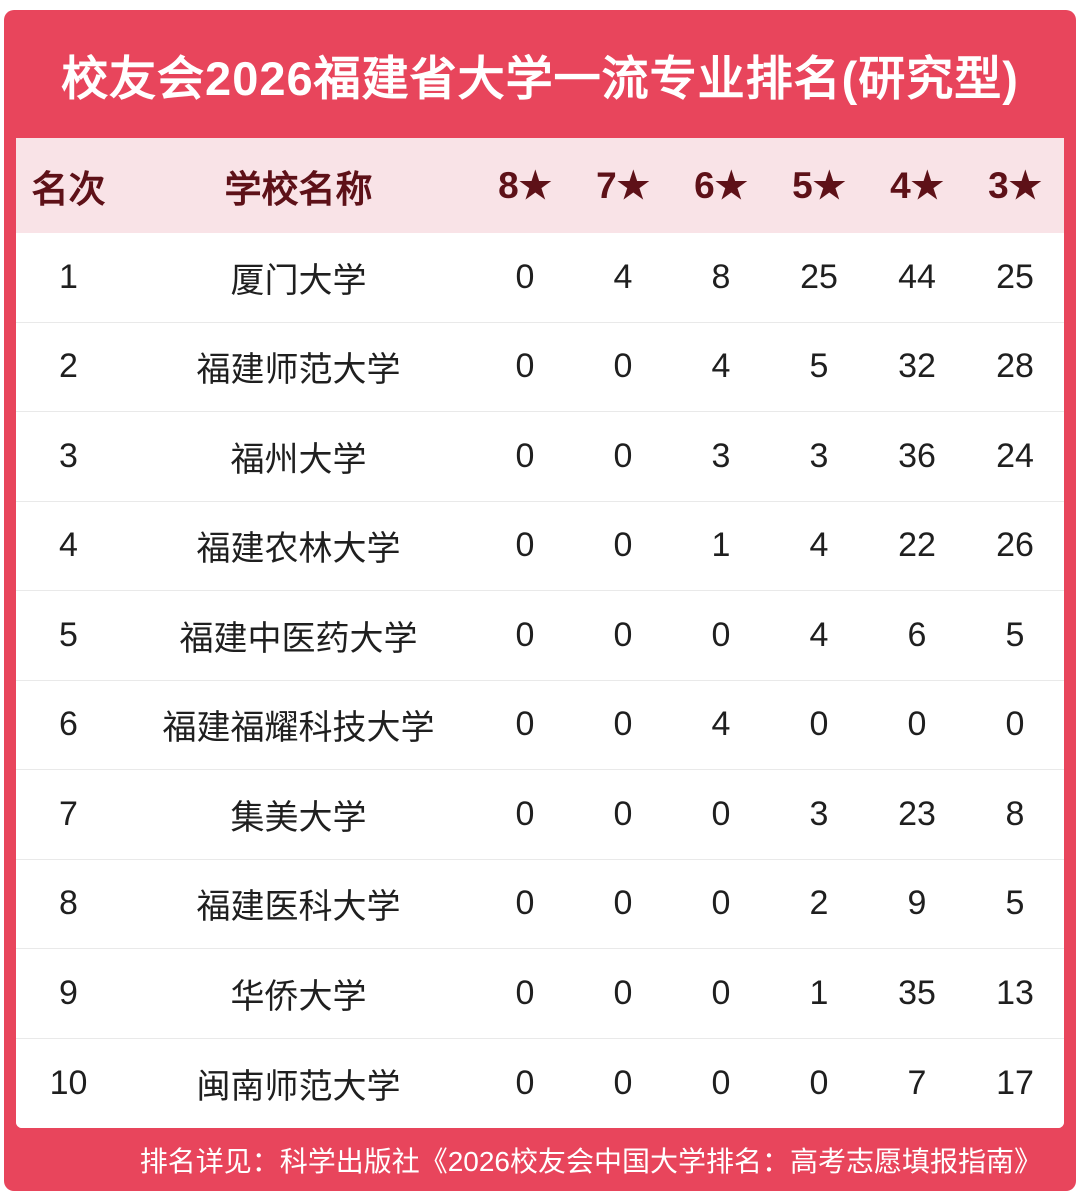 This screenshot has height=1201, width=1080. Describe the element at coordinates (298, 459) in the screenshot. I see `school-name-cell: 福州大学` at that location.